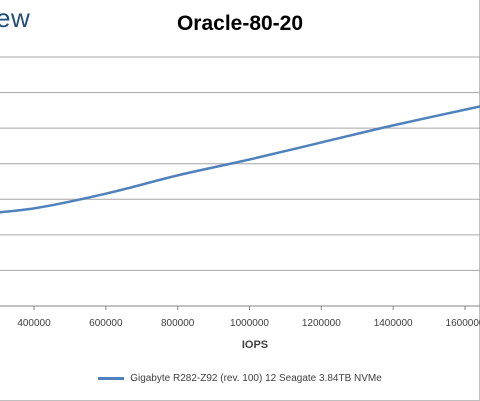 The width and height of the screenshot is (480, 401). I want to click on x-tick-label: 800000, so click(178, 323).